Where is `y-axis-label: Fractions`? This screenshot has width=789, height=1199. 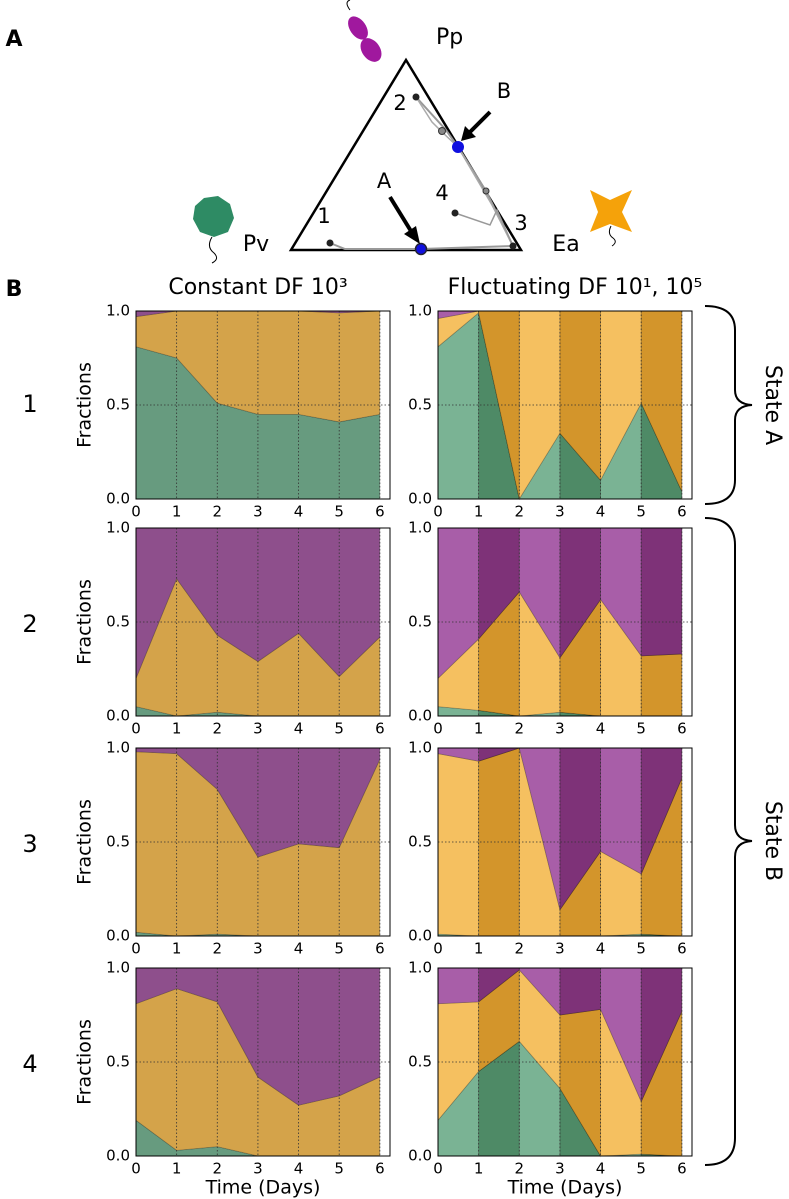 y-axis-label: Fractions is located at coordinates (85, 842).